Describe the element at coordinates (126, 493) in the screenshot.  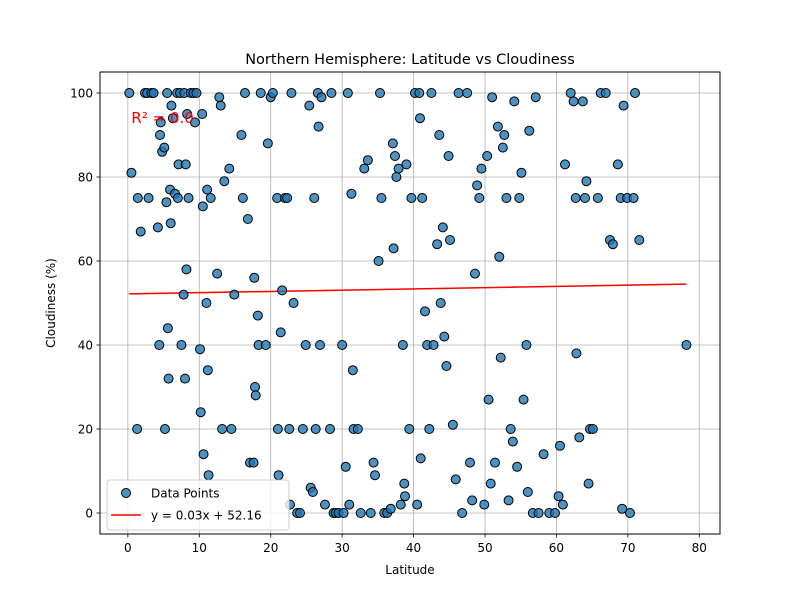
I see `legend-marker-points` at that location.